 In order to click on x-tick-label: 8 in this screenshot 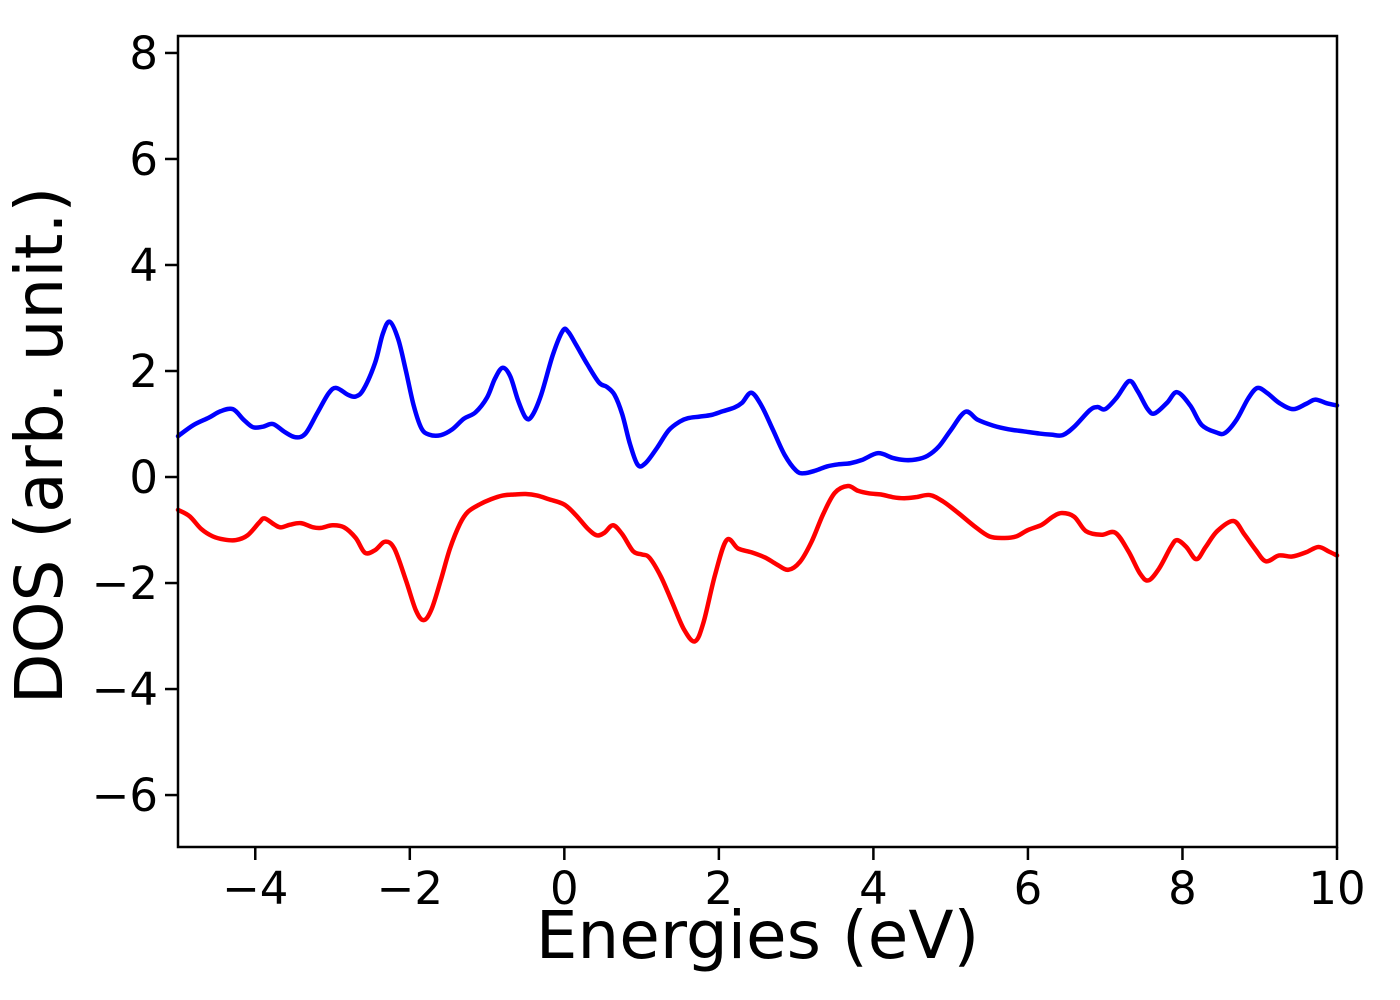, I will do `click(1182, 888)`.